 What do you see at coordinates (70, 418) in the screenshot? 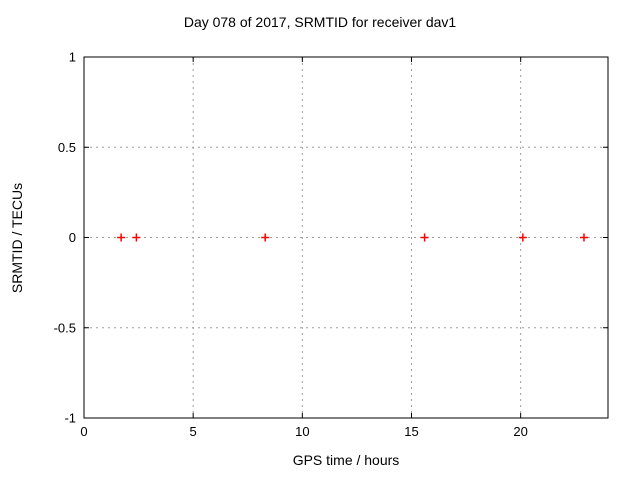
I see `y-tick-label: -1` at bounding box center [70, 418].